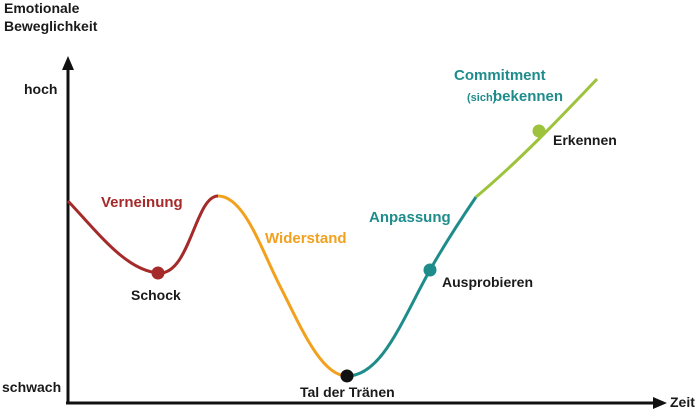 This screenshot has height=409, width=699. Describe the element at coordinates (40, 89) in the screenshot. I see `y-axis-high-label: hoch` at that location.